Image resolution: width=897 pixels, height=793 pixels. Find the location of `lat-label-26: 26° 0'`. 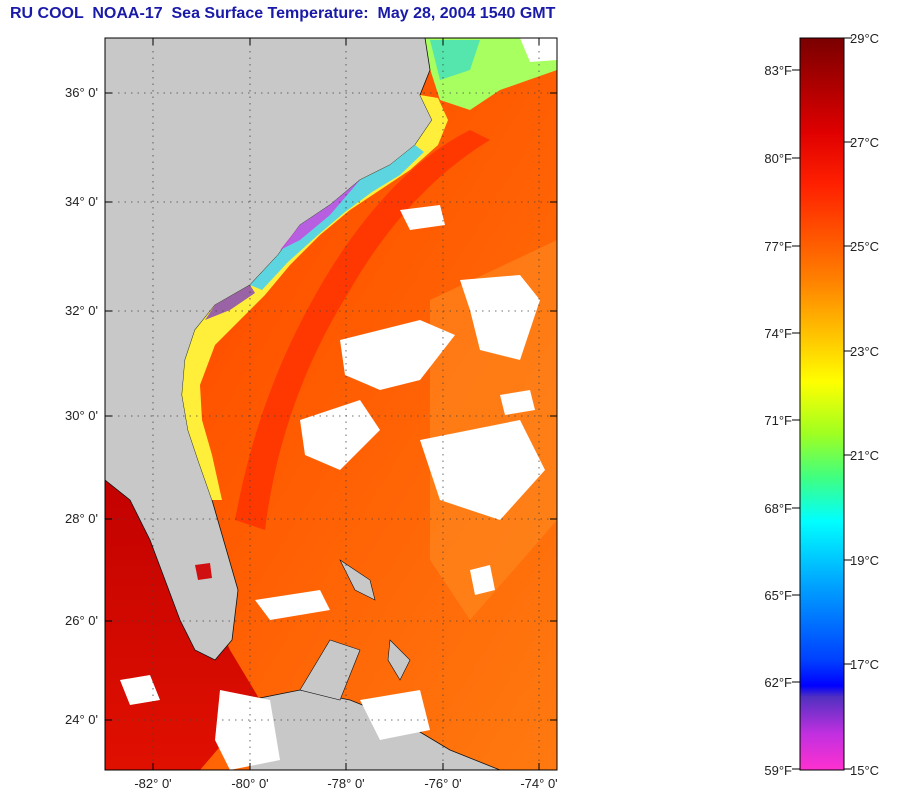

lat-label-26: 26° 0' is located at coordinates (81, 620).